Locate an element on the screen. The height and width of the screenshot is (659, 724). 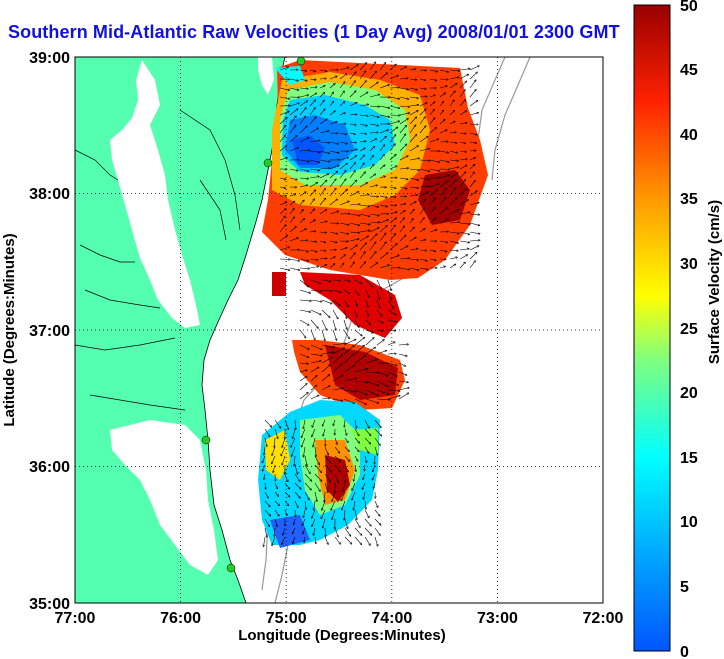
y-tick-label: 37:00 is located at coordinates (49, 331).